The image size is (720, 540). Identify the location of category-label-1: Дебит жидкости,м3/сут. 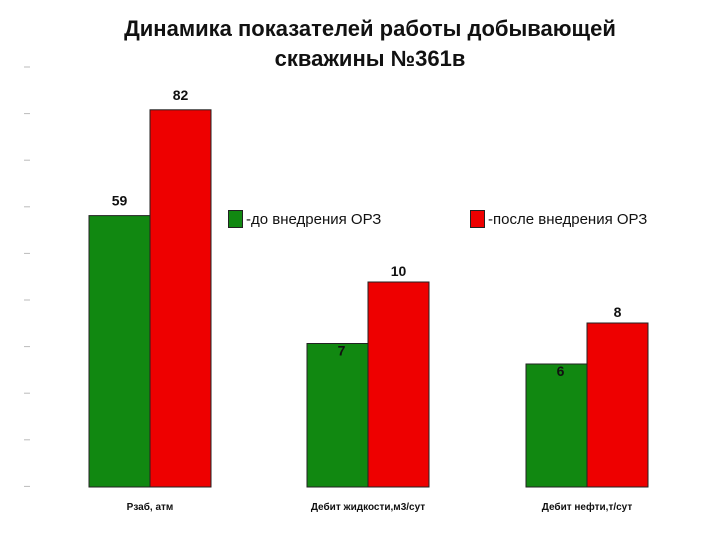
(368, 507).